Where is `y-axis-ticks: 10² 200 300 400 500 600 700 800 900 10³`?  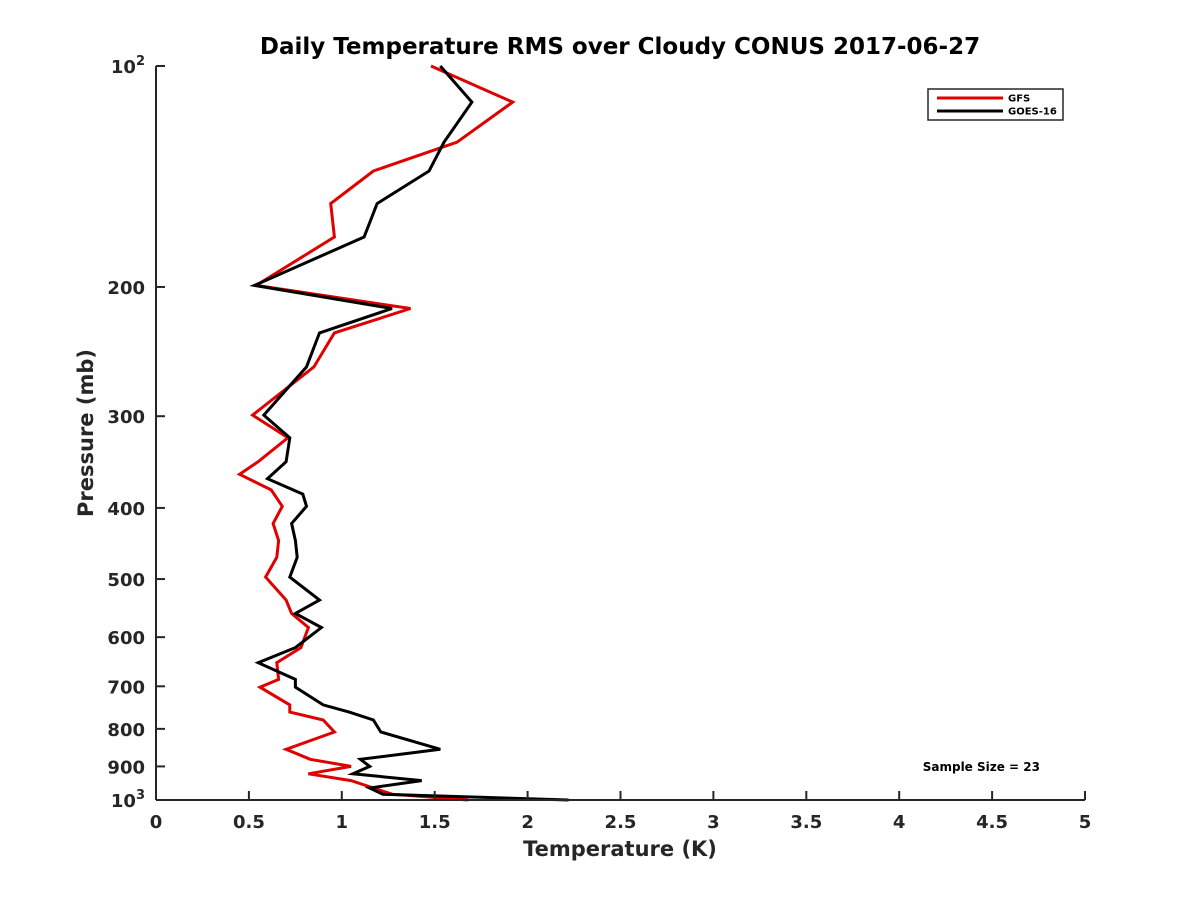
y-axis-ticks: 10² 200 300 400 500 600 700 800 900 10³ is located at coordinates (136, 433).